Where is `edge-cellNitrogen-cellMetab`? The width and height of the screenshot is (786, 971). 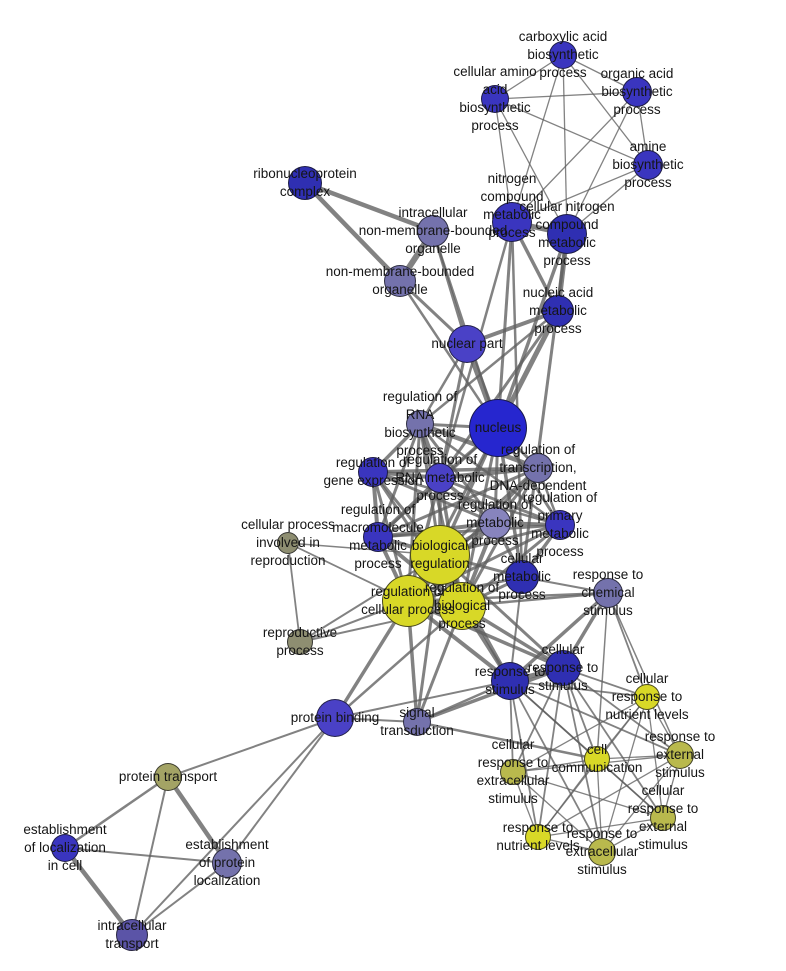 edge-cellNitrogen-cellMetab is located at coordinates (544, 405).